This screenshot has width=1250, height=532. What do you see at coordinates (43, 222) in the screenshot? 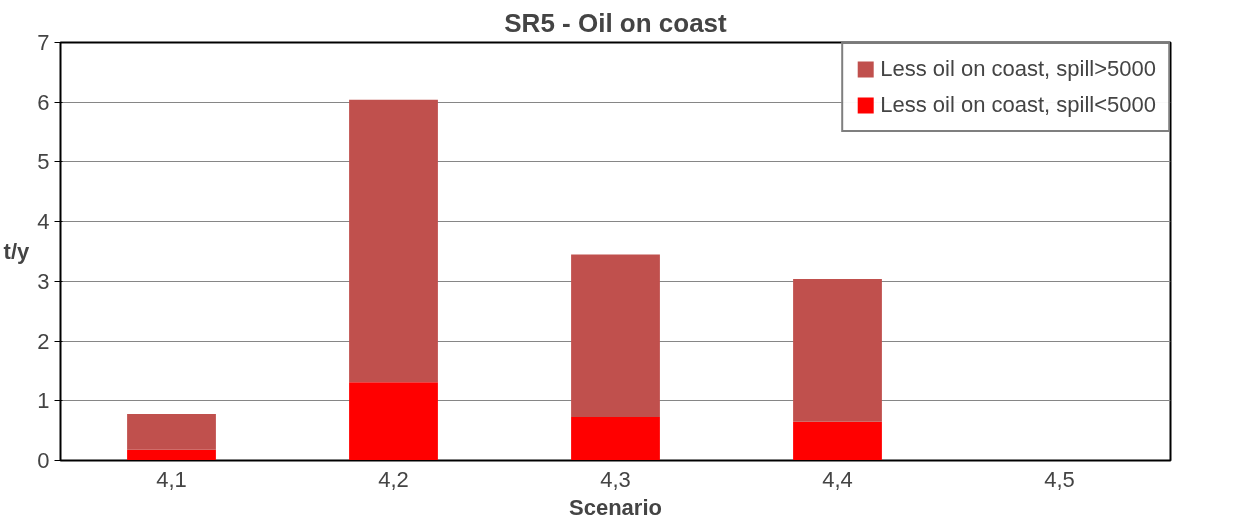
I see `y-tick-label: 4` at bounding box center [43, 222].